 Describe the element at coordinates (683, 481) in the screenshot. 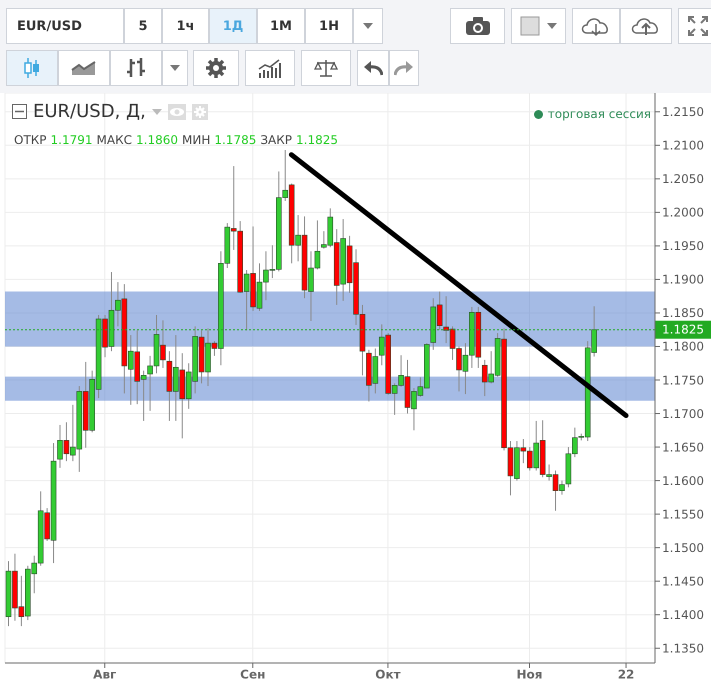

I see `y-tick-label: 1.1600` at that location.